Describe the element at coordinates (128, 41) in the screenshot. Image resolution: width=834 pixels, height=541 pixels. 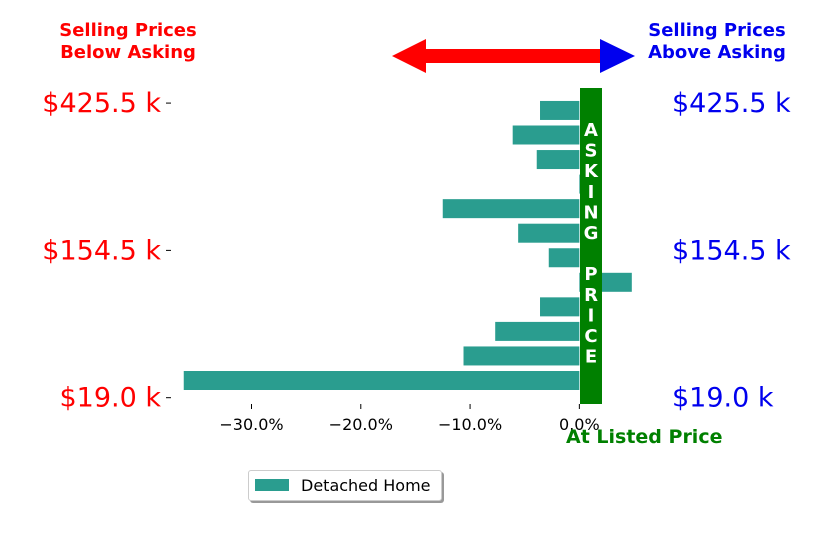
I see `below-asking-title: Selling Prices Below Asking` at that location.